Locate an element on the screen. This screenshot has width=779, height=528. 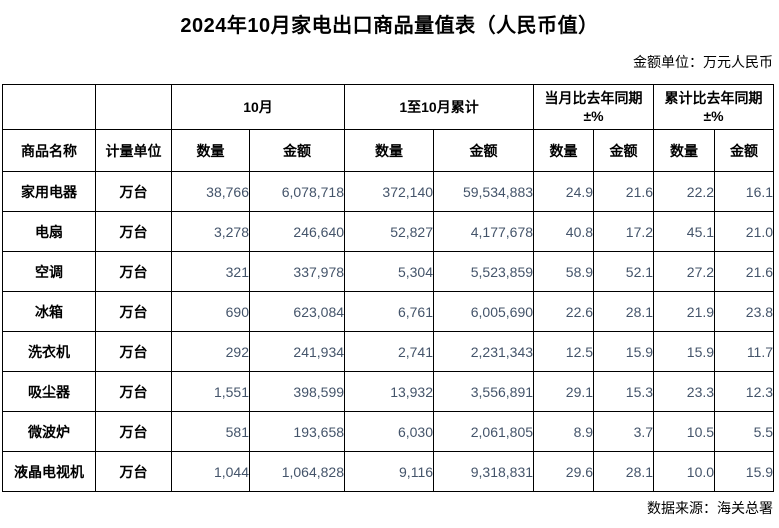
header-month-yoy-amount: 金额 is located at coordinates (624, 150).